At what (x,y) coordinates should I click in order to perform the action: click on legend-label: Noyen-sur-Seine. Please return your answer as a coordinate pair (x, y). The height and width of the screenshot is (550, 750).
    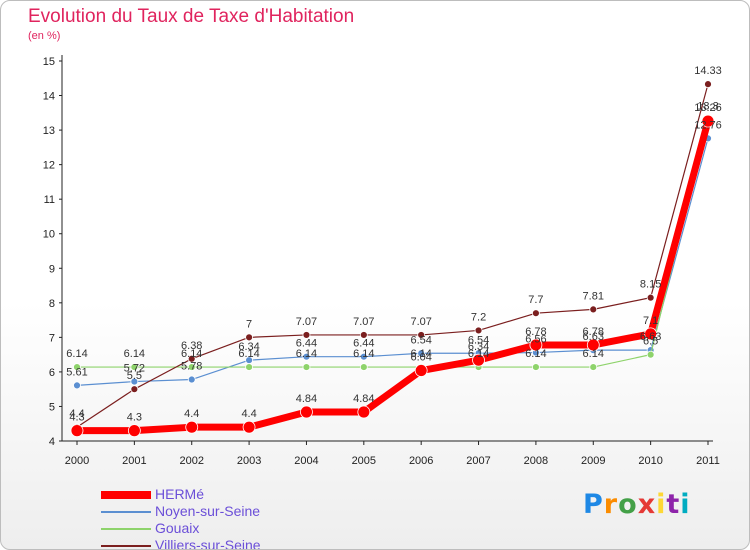
    Looking at the image, I should click on (208, 511).